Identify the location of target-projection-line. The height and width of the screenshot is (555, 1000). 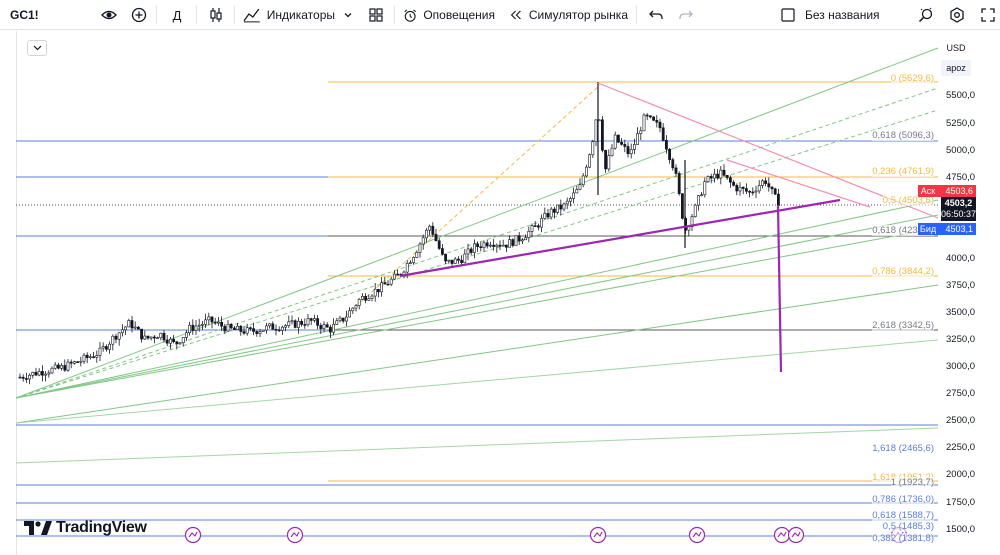
(779, 288).